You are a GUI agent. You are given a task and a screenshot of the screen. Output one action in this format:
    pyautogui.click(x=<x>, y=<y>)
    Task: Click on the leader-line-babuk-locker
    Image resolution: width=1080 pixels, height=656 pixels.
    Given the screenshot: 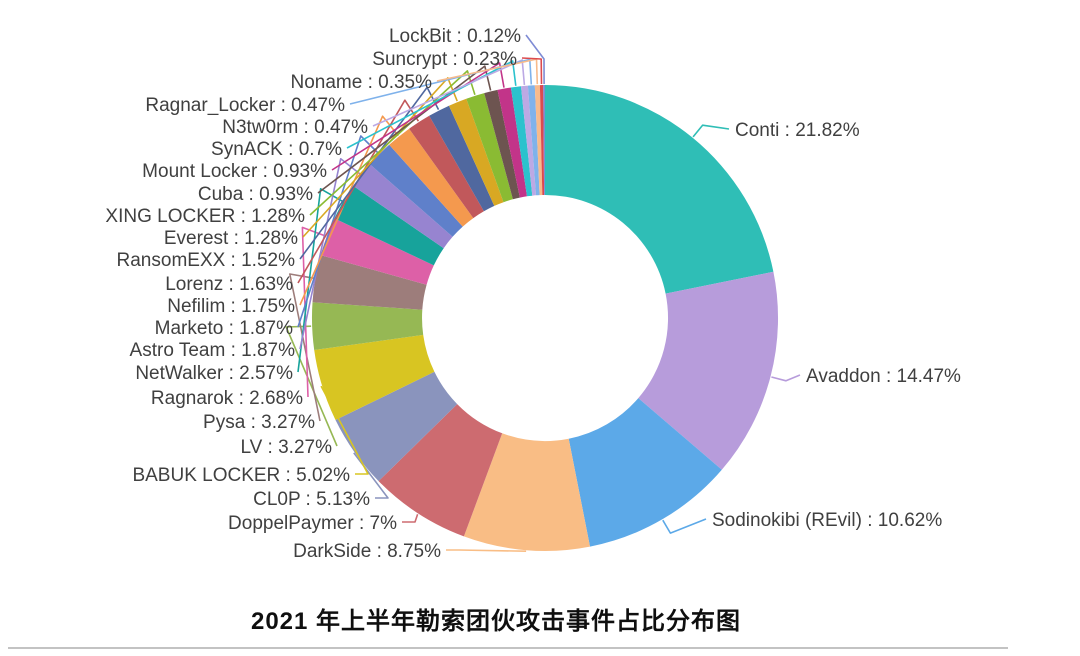 What is the action you would take?
    pyautogui.click(x=344, y=430)
    